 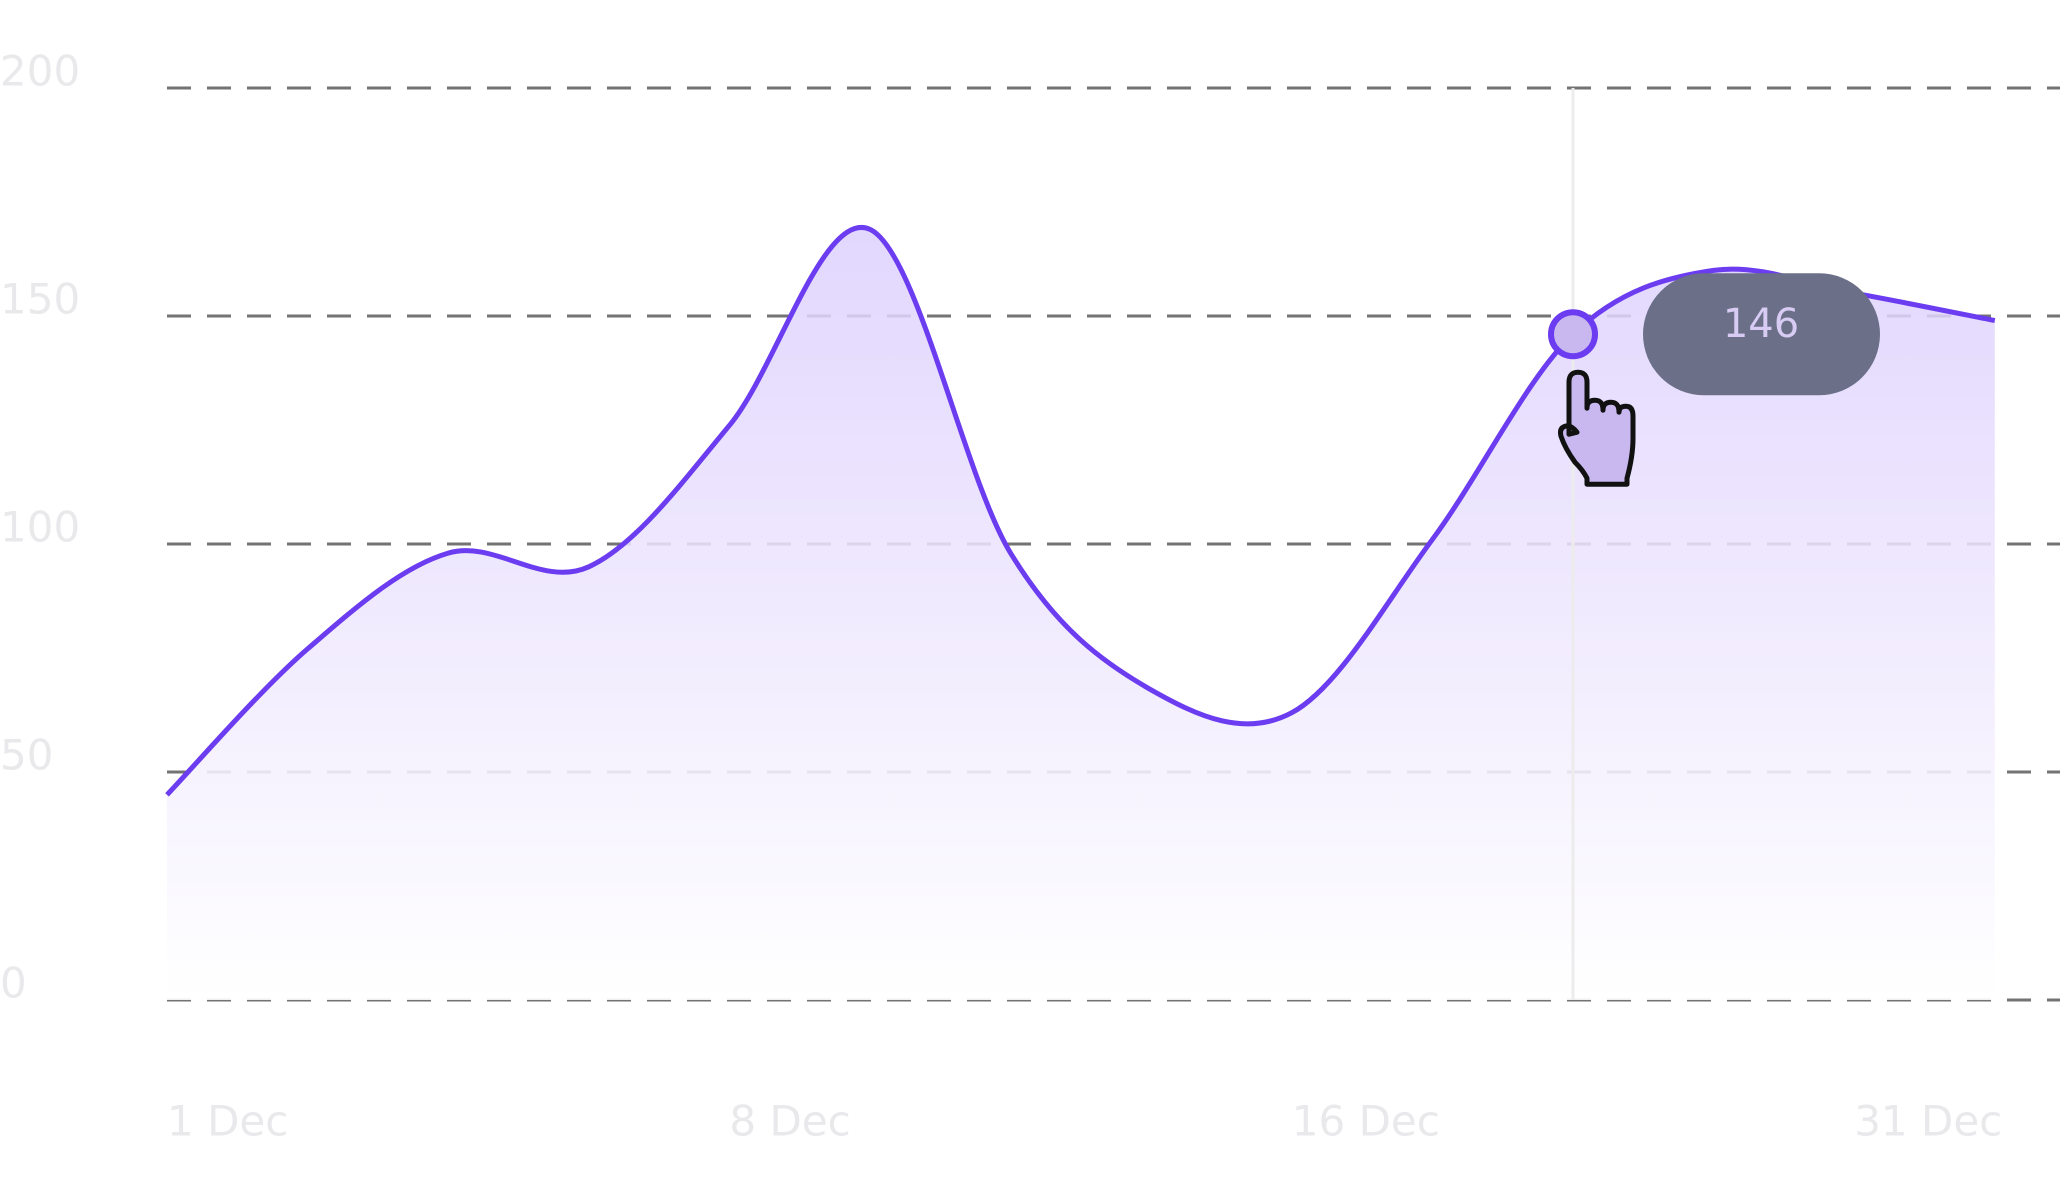 I want to click on y-tick-label: 50, so click(x=26, y=755).